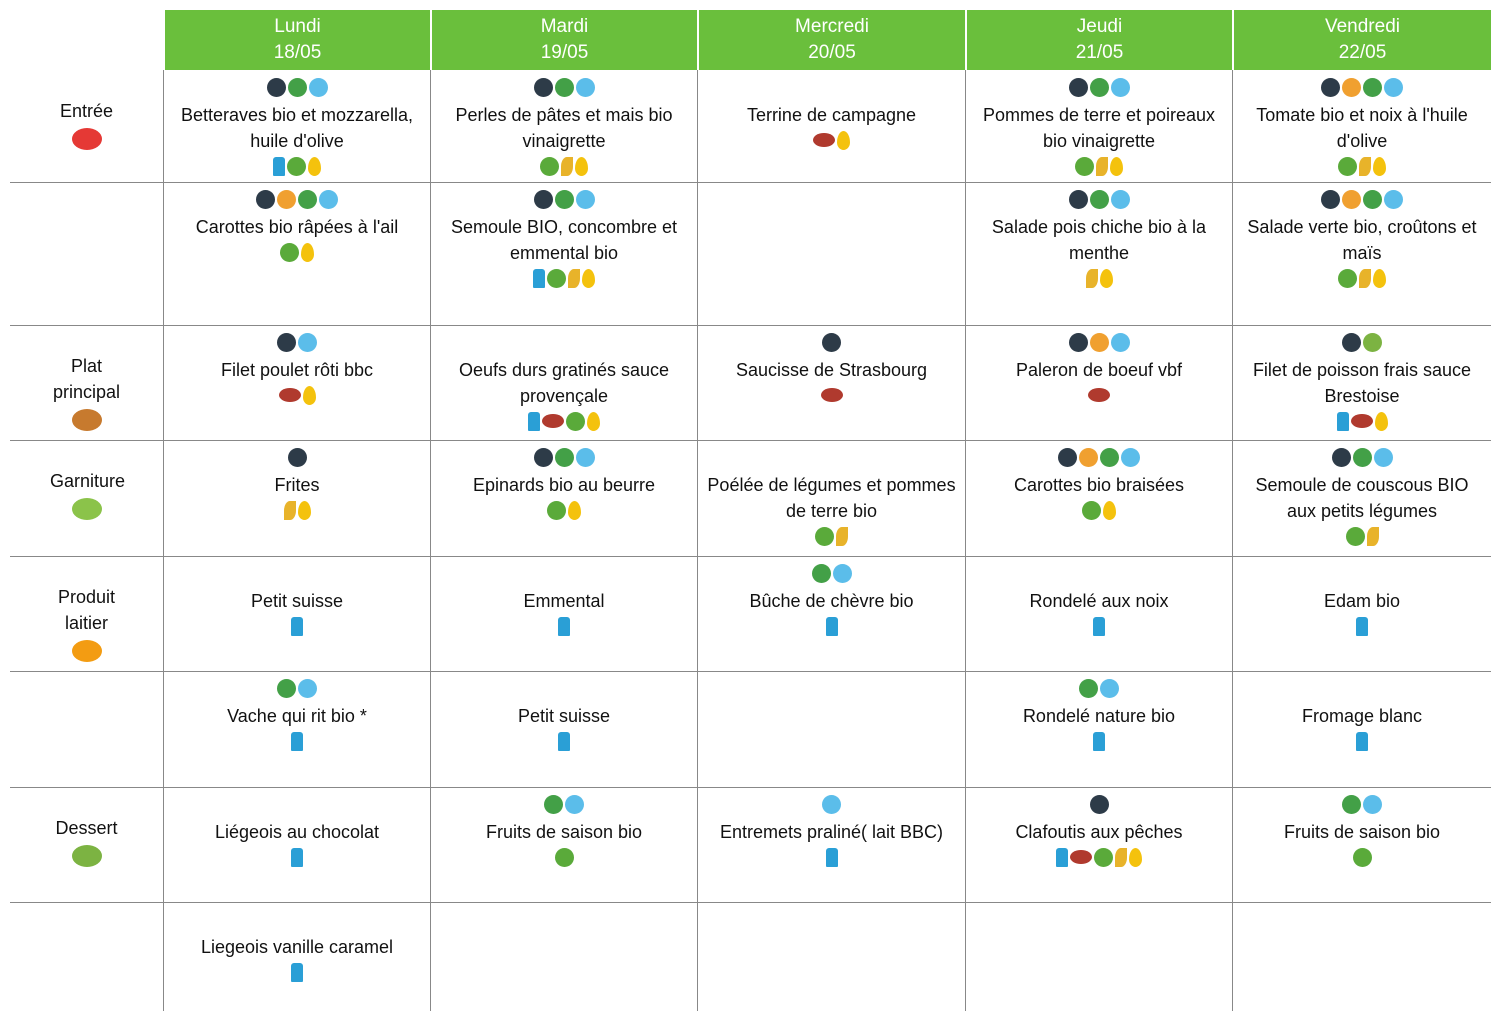 This screenshot has height=1011, width=1491. I want to click on menu-cell: Filet poulet rôti bbc, so click(297, 367).